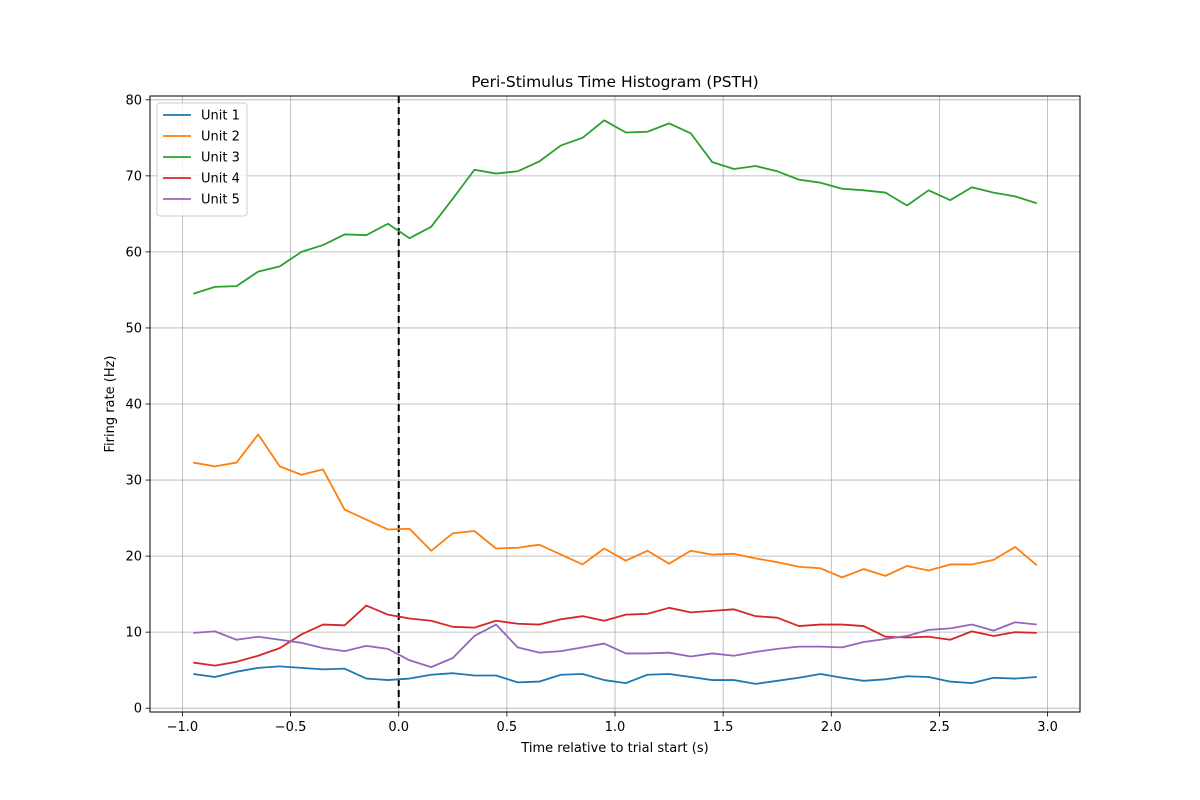  Describe the element at coordinates (507, 727) in the screenshot. I see `x-tick-label: 0.5` at that location.